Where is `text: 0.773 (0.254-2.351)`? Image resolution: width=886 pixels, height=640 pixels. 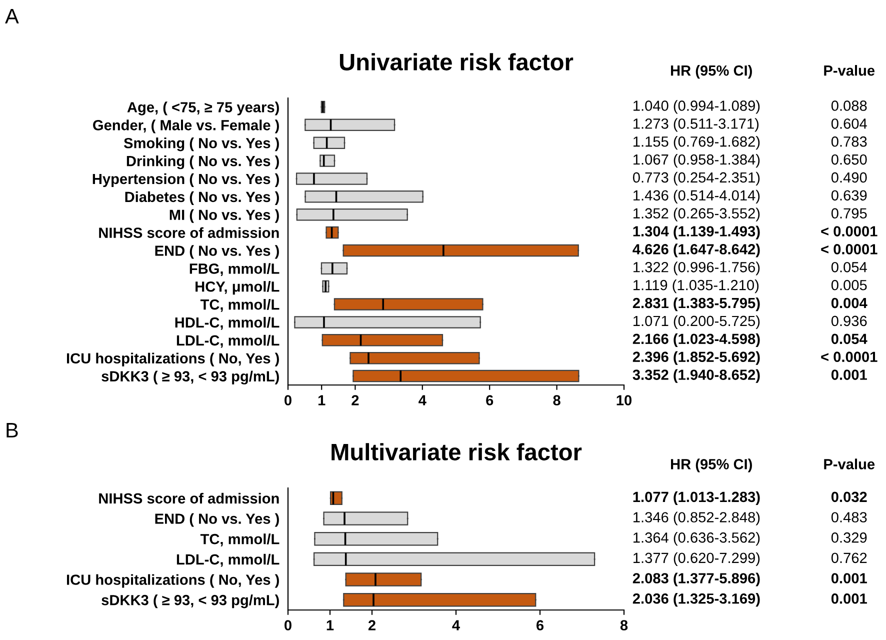 text: 0.773 (0.254-2.351) is located at coordinates (696, 179).